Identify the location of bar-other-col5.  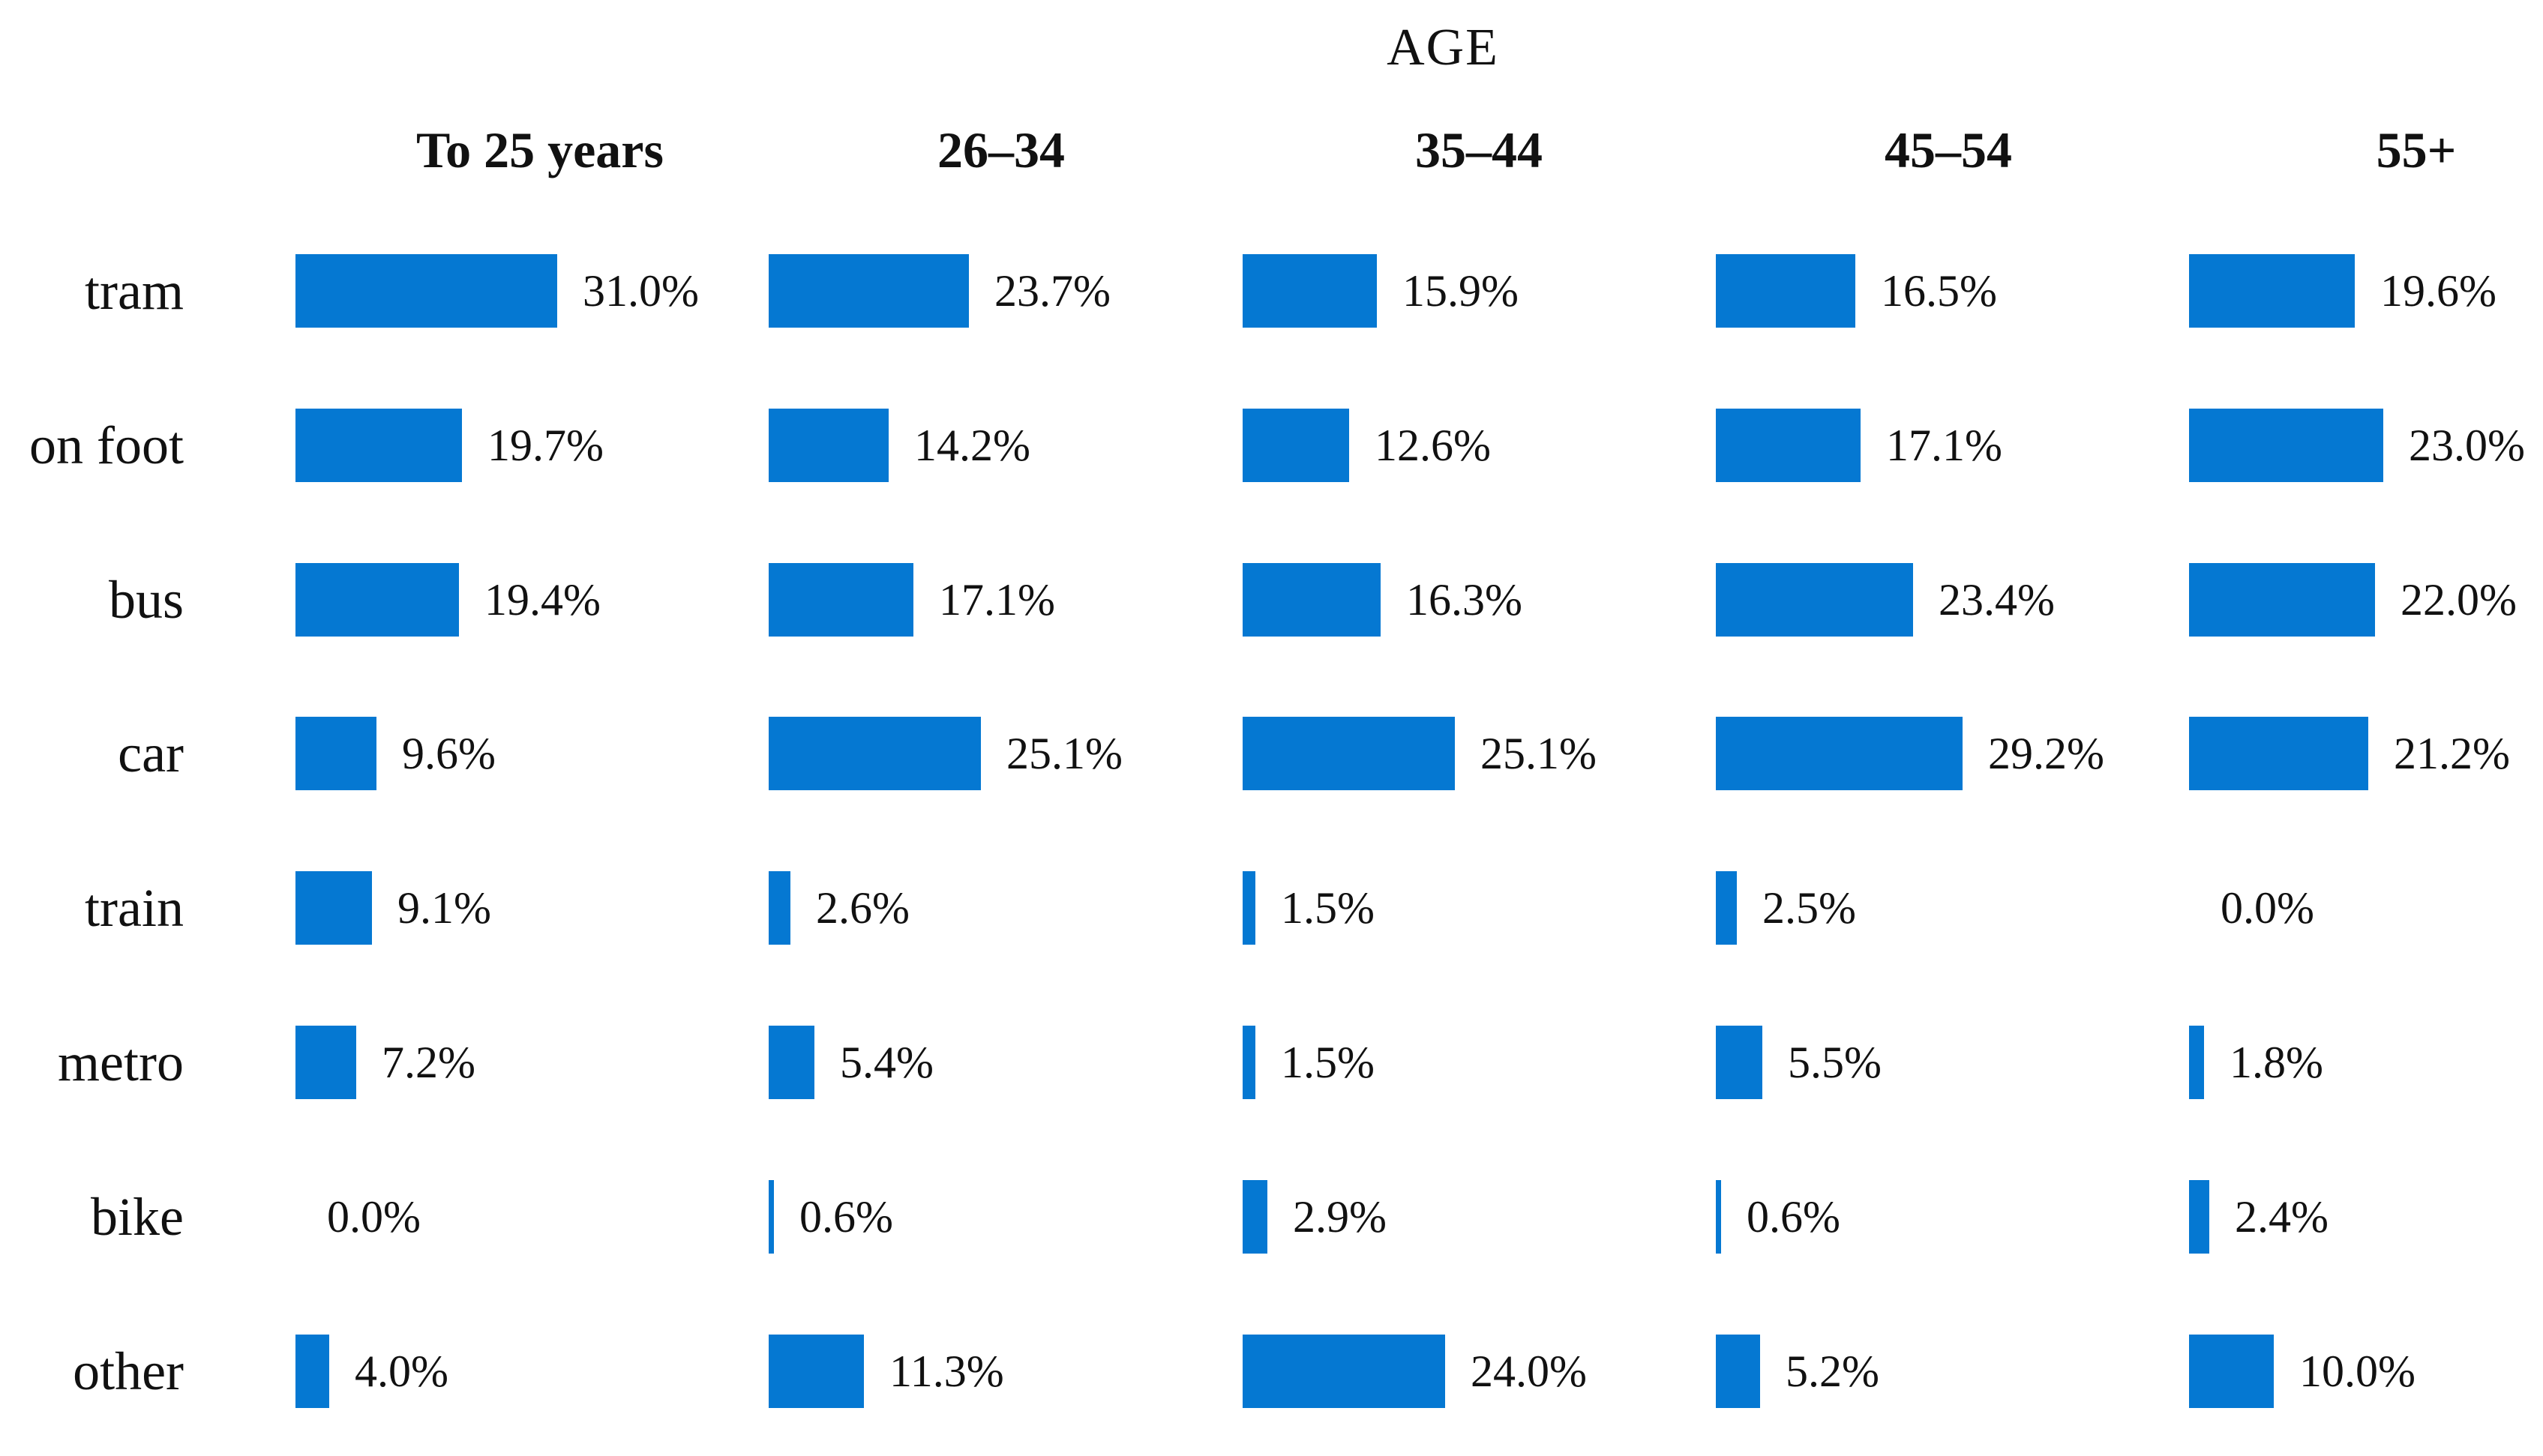
(2232, 1371).